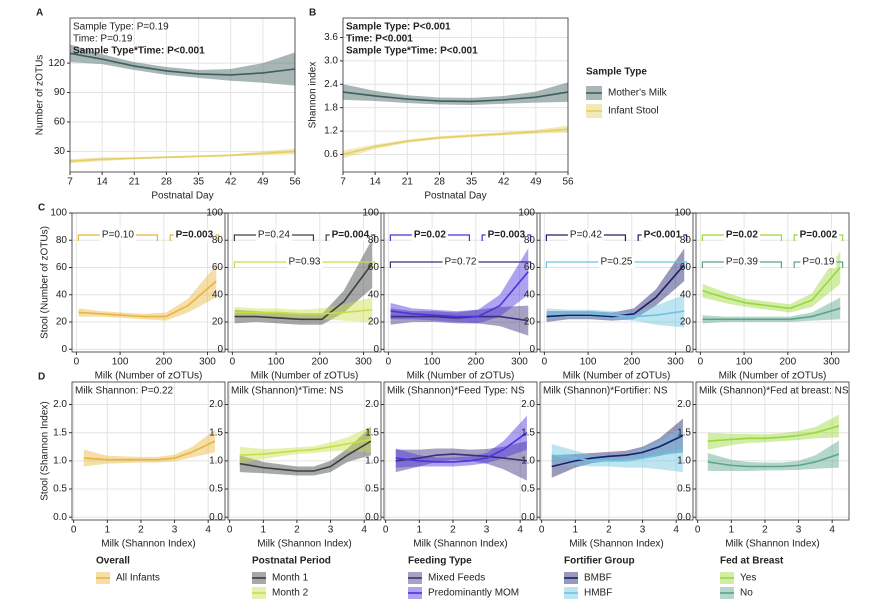 The height and width of the screenshot is (616, 869). What do you see at coordinates (504, 182) in the screenshot?
I see `x-tick-label: 42` at bounding box center [504, 182].